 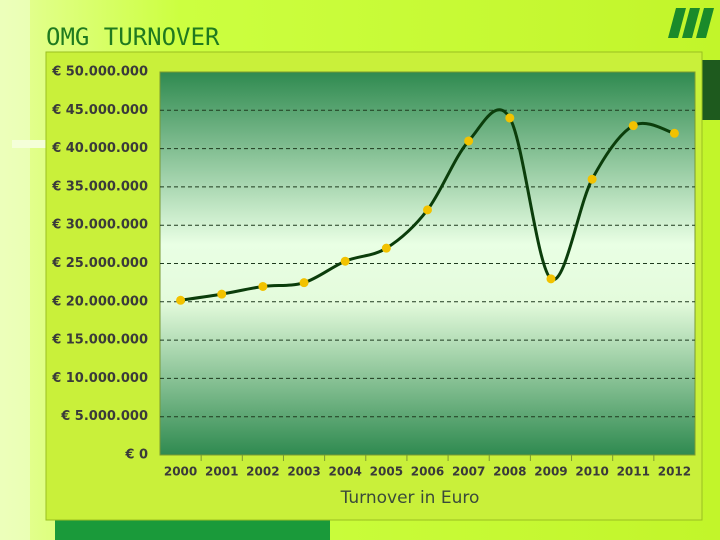 What do you see at coordinates (99, 301) in the screenshot?
I see `y-tick-label: € 20.000.000` at bounding box center [99, 301].